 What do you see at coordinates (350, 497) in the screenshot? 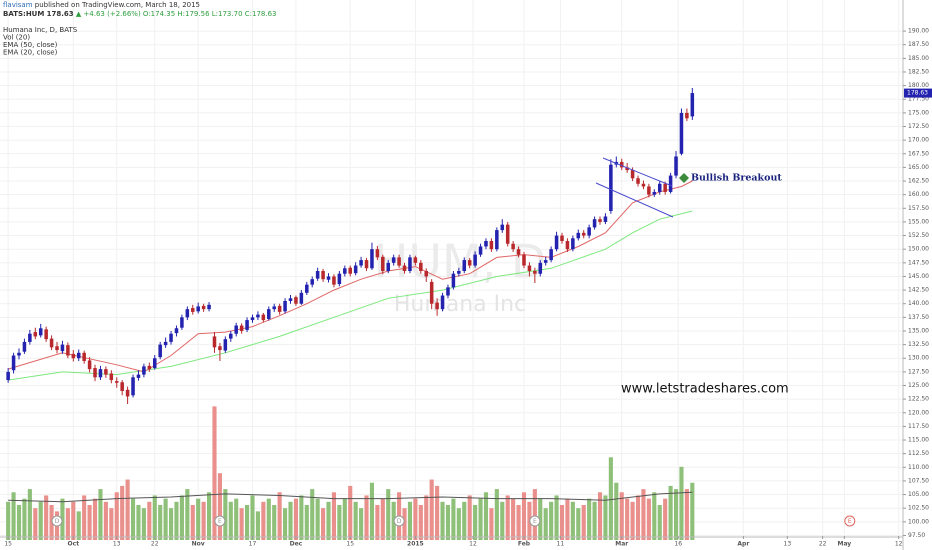
I see `indicator-line` at bounding box center [350, 497].